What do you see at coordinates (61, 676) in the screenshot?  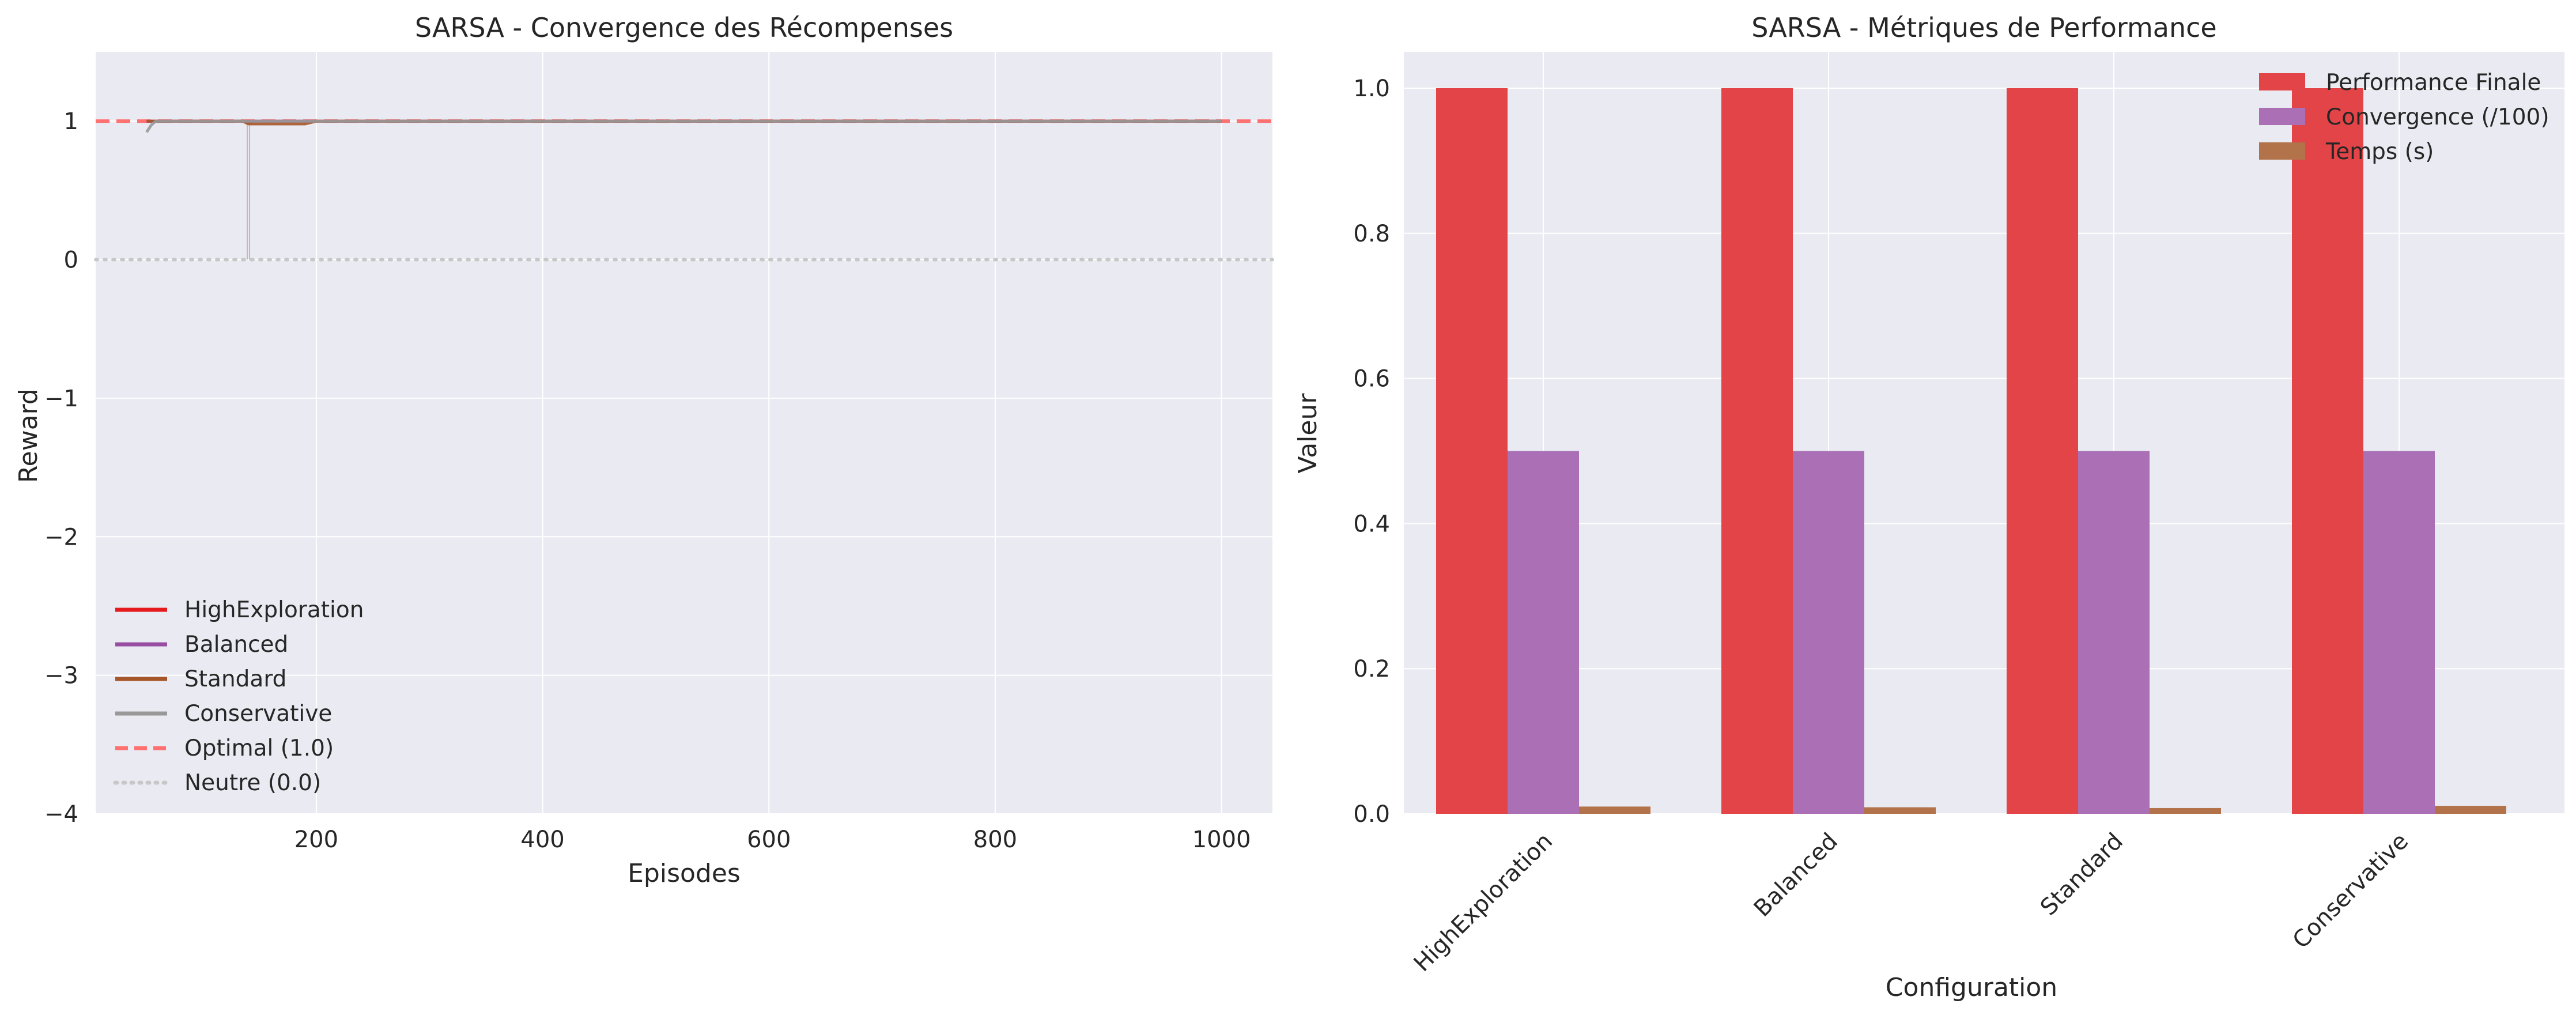 I see `left-y-tick-label: −3` at bounding box center [61, 676].